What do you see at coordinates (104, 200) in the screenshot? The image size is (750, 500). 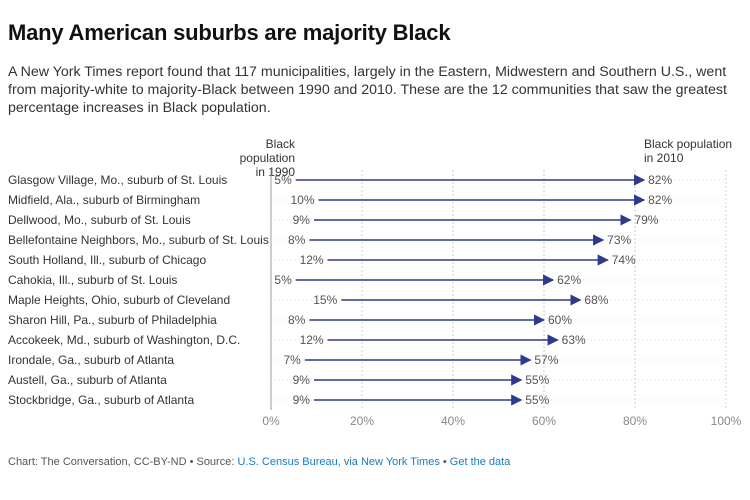 I see `category-label: Midfield, Ala., suburb of Birmingham` at bounding box center [104, 200].